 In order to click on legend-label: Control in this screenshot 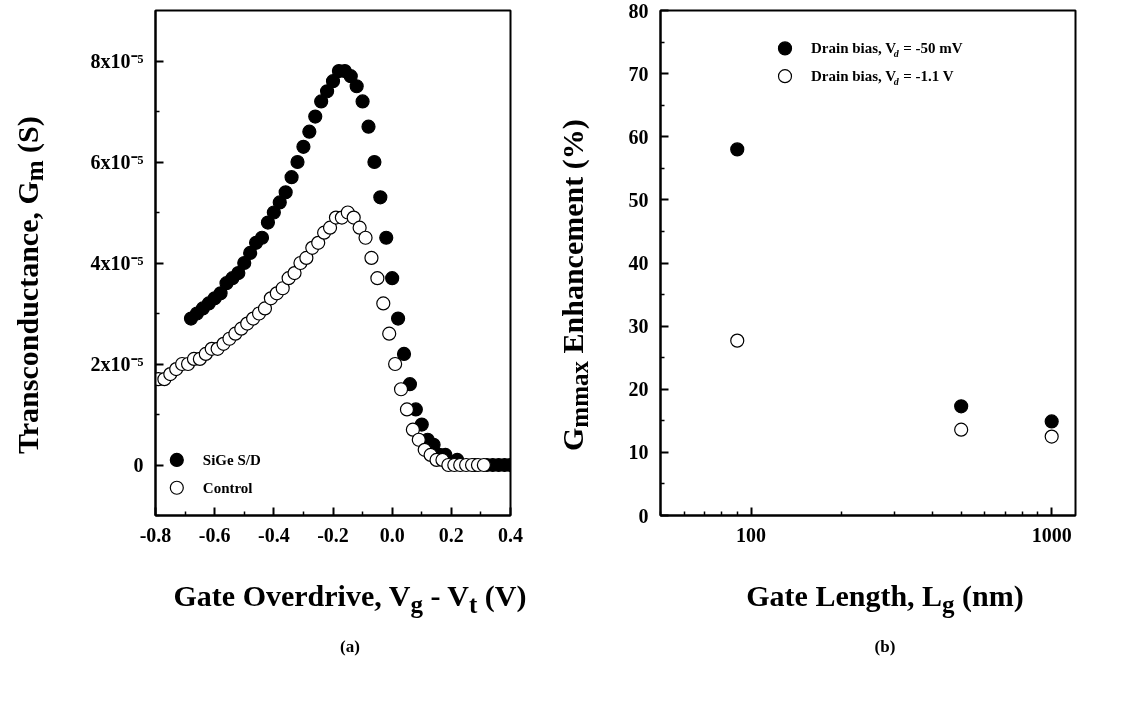, I will do `click(227, 487)`.